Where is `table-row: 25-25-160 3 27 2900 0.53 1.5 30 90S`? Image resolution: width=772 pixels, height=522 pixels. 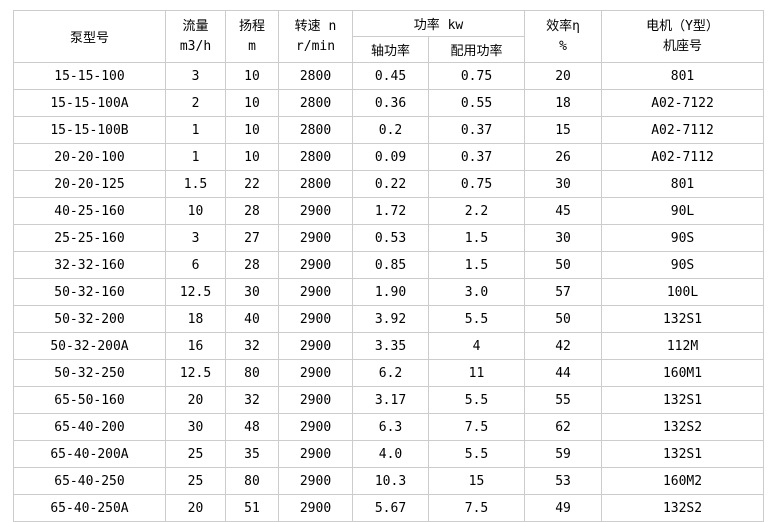 table-row: 25-25-160 3 27 2900 0.53 1.5 30 90S is located at coordinates (389, 238).